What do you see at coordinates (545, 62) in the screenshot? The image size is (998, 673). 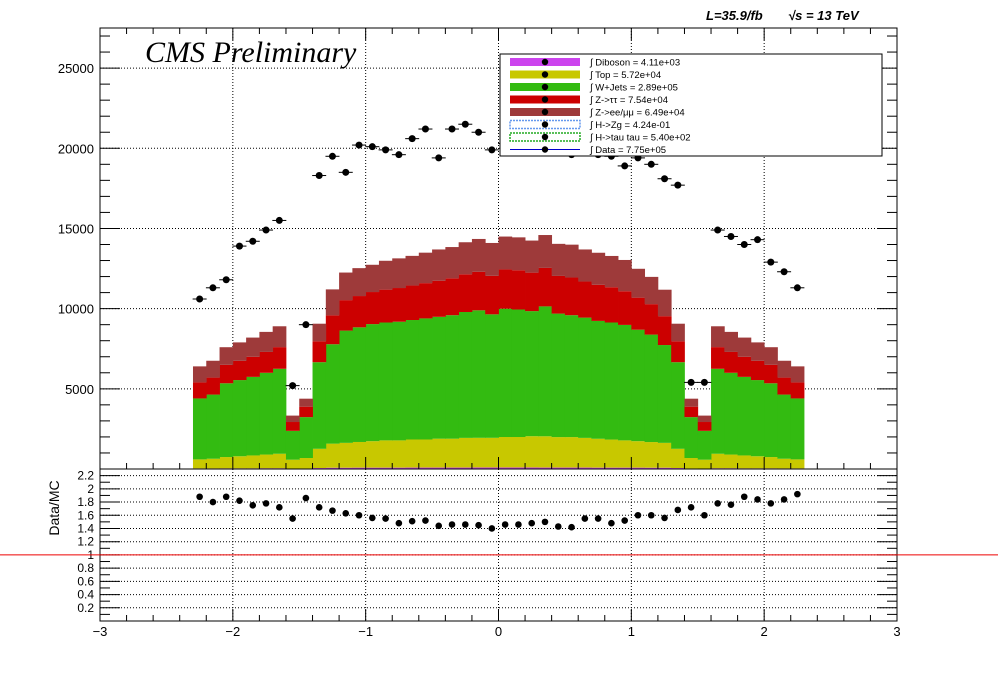 I see `legend-marker-diboson` at bounding box center [545, 62].